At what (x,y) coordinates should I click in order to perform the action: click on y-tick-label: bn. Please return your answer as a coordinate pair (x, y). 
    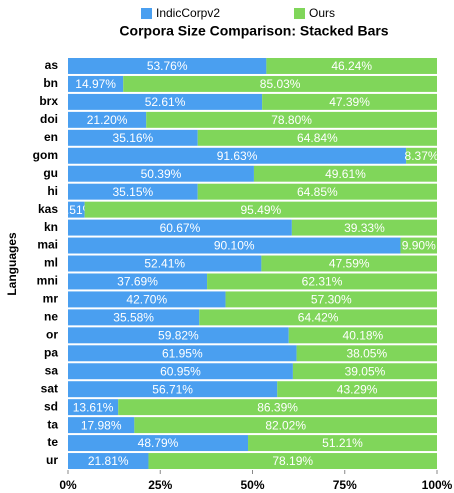
    Looking at the image, I should click on (50, 83).